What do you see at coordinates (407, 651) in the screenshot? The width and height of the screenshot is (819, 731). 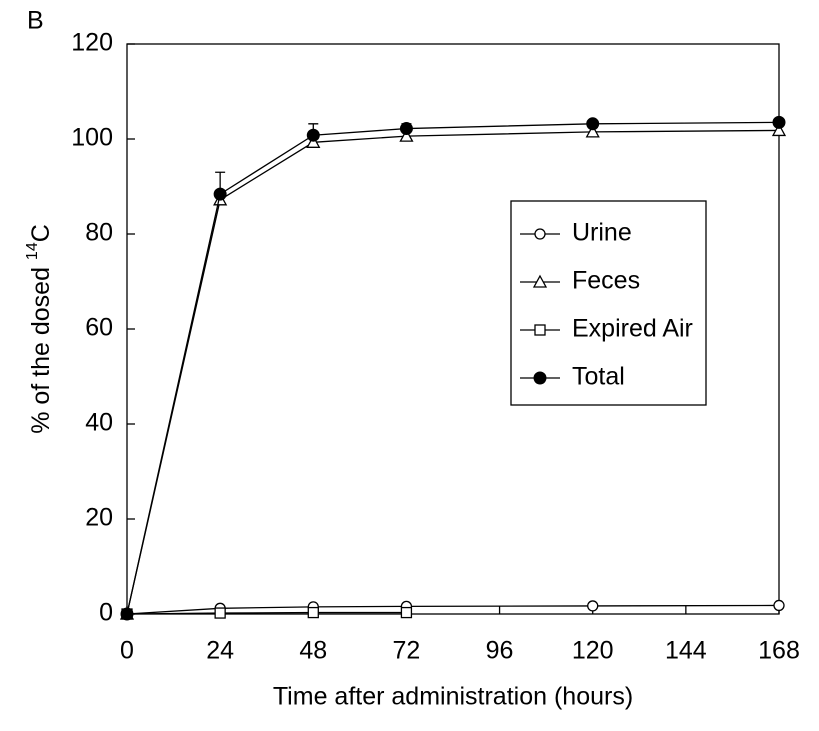 I see `x-tick-label: 72` at bounding box center [407, 651].